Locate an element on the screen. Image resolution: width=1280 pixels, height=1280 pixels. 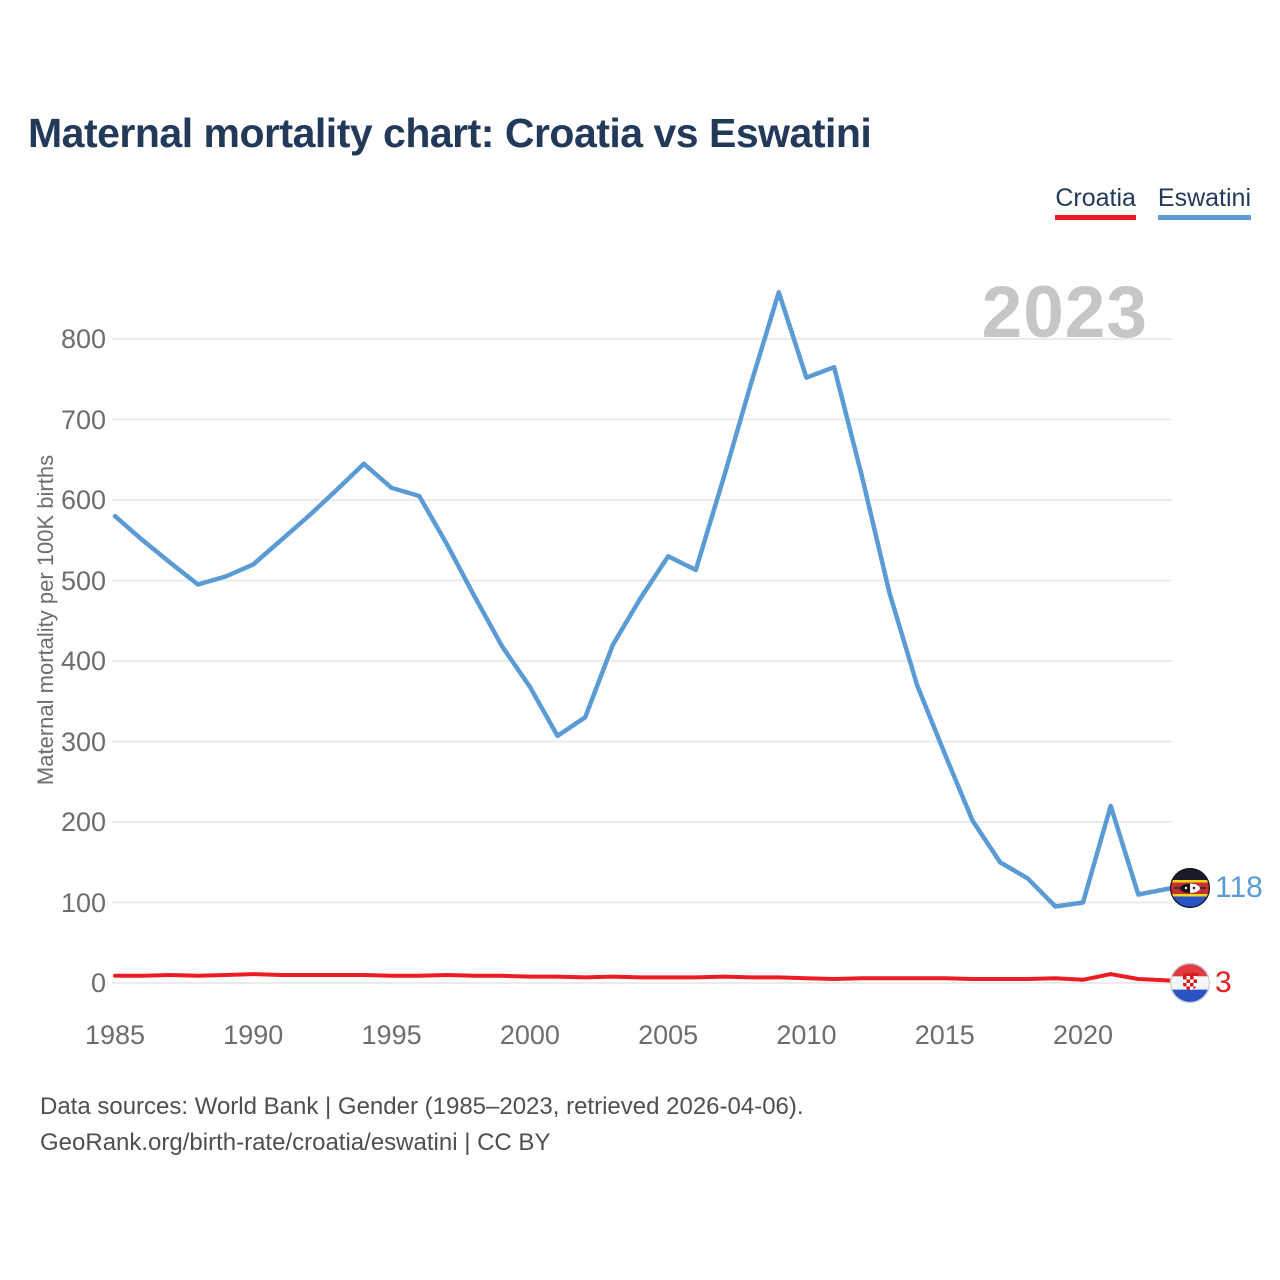
legend-item-eswatini: Eswatini is located at coordinates (1204, 203).